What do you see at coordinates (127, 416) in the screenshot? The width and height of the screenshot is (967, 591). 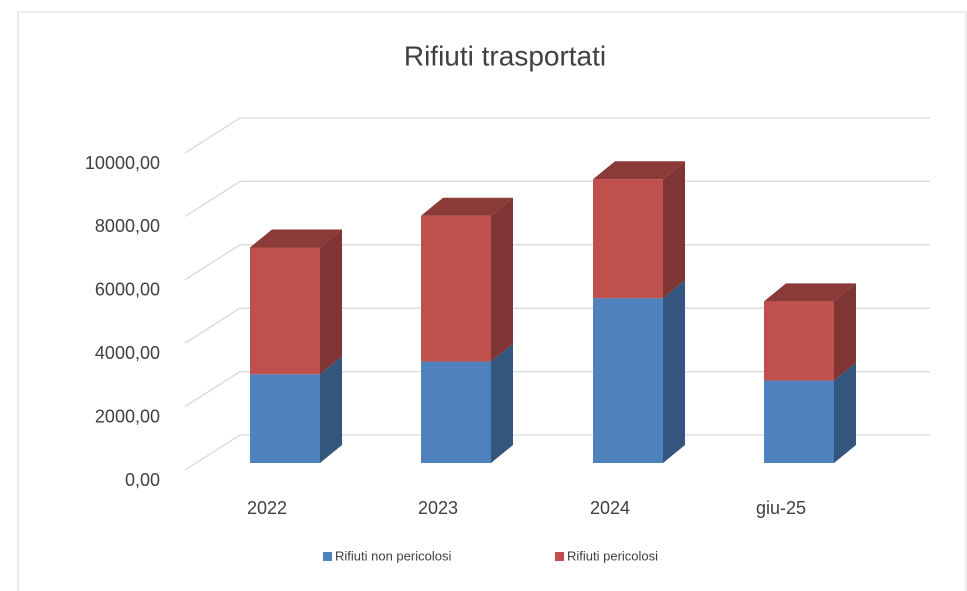 I see `y-tick-label: 2000,00` at bounding box center [127, 416].